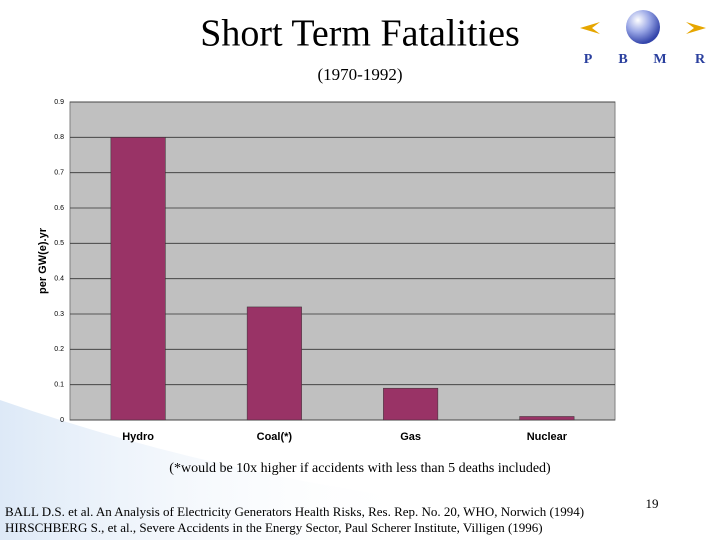  I want to click on logo, so click(643, 27).